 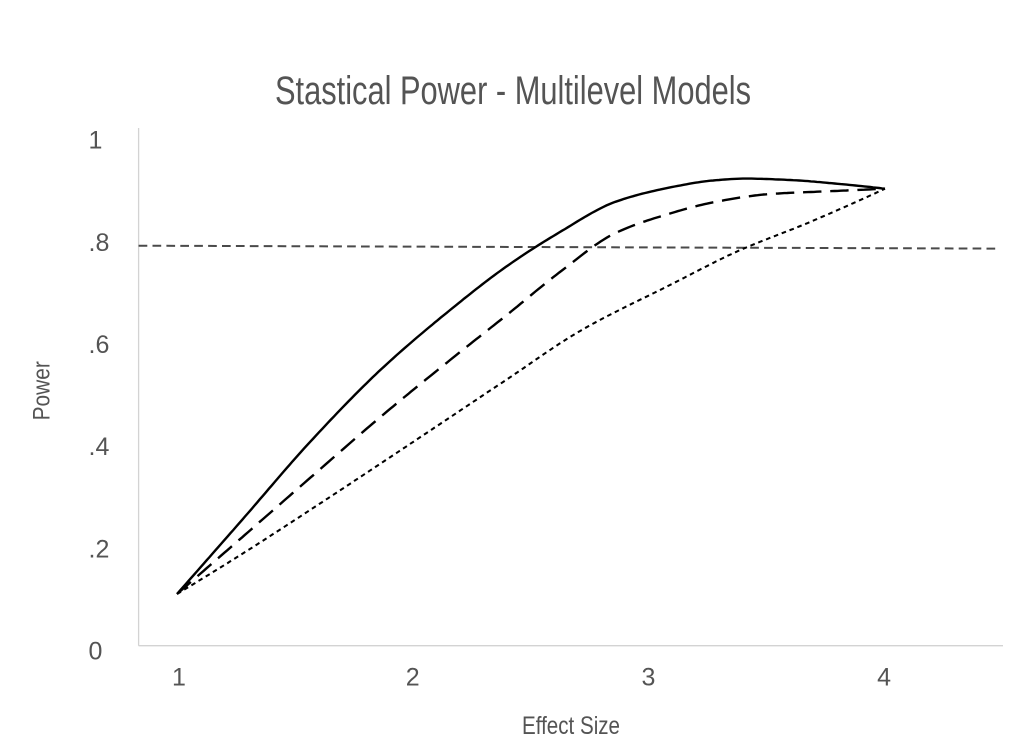 I want to click on svg-text: Effect Size, so click(x=571, y=726).